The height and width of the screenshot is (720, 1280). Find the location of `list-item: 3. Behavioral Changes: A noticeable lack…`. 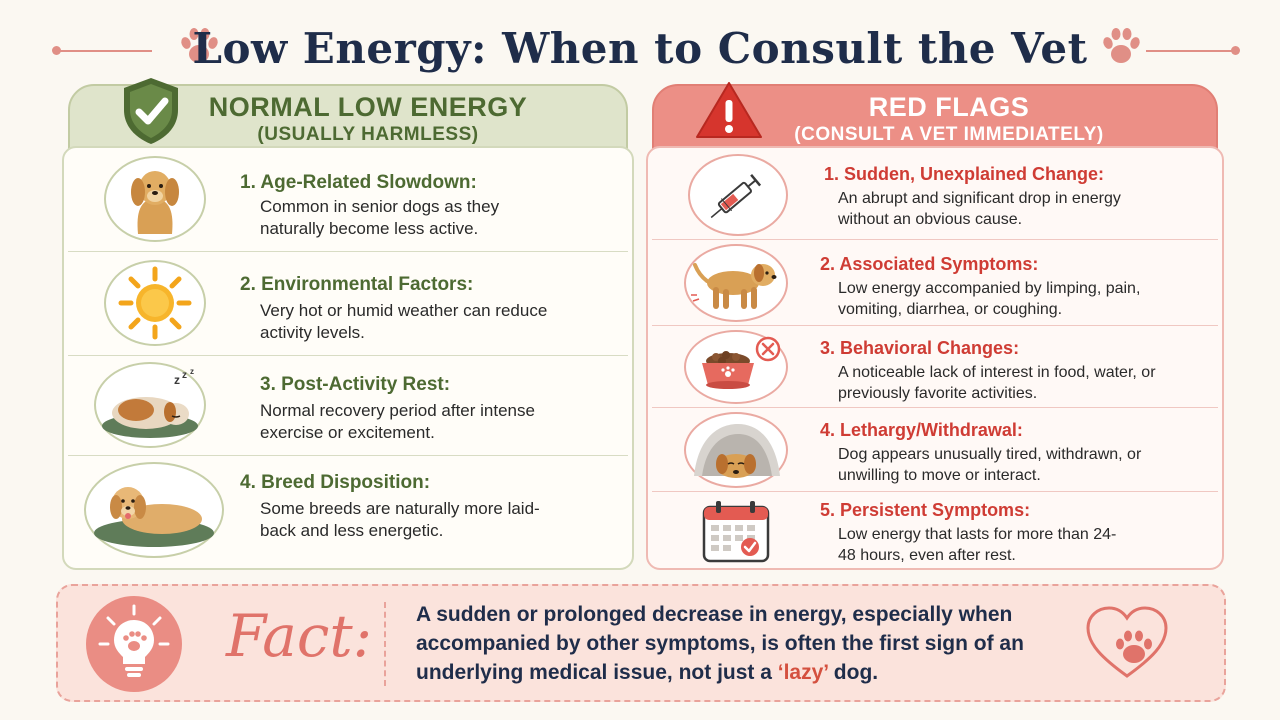

list-item: 3. Behavioral Changes: A noticeable lack… is located at coordinates (935, 367).